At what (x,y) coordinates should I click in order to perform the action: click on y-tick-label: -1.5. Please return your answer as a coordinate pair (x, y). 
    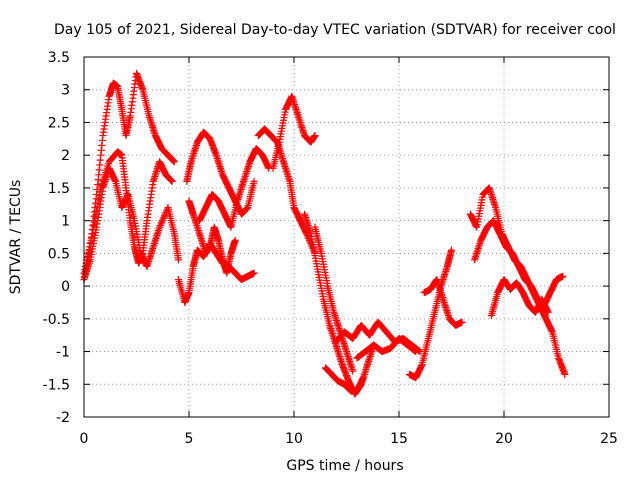
    Looking at the image, I should click on (56, 385).